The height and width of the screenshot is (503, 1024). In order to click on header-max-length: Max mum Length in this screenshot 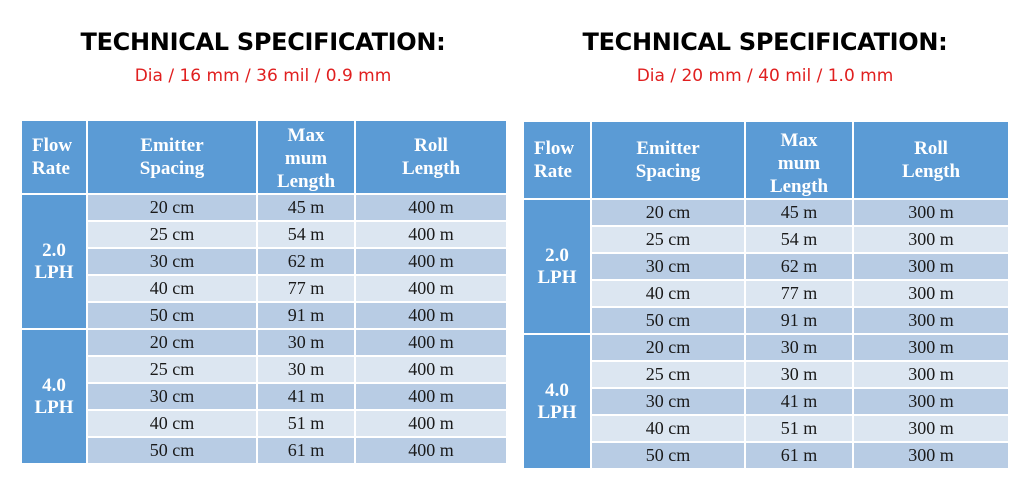, I will do `click(306, 157)`.